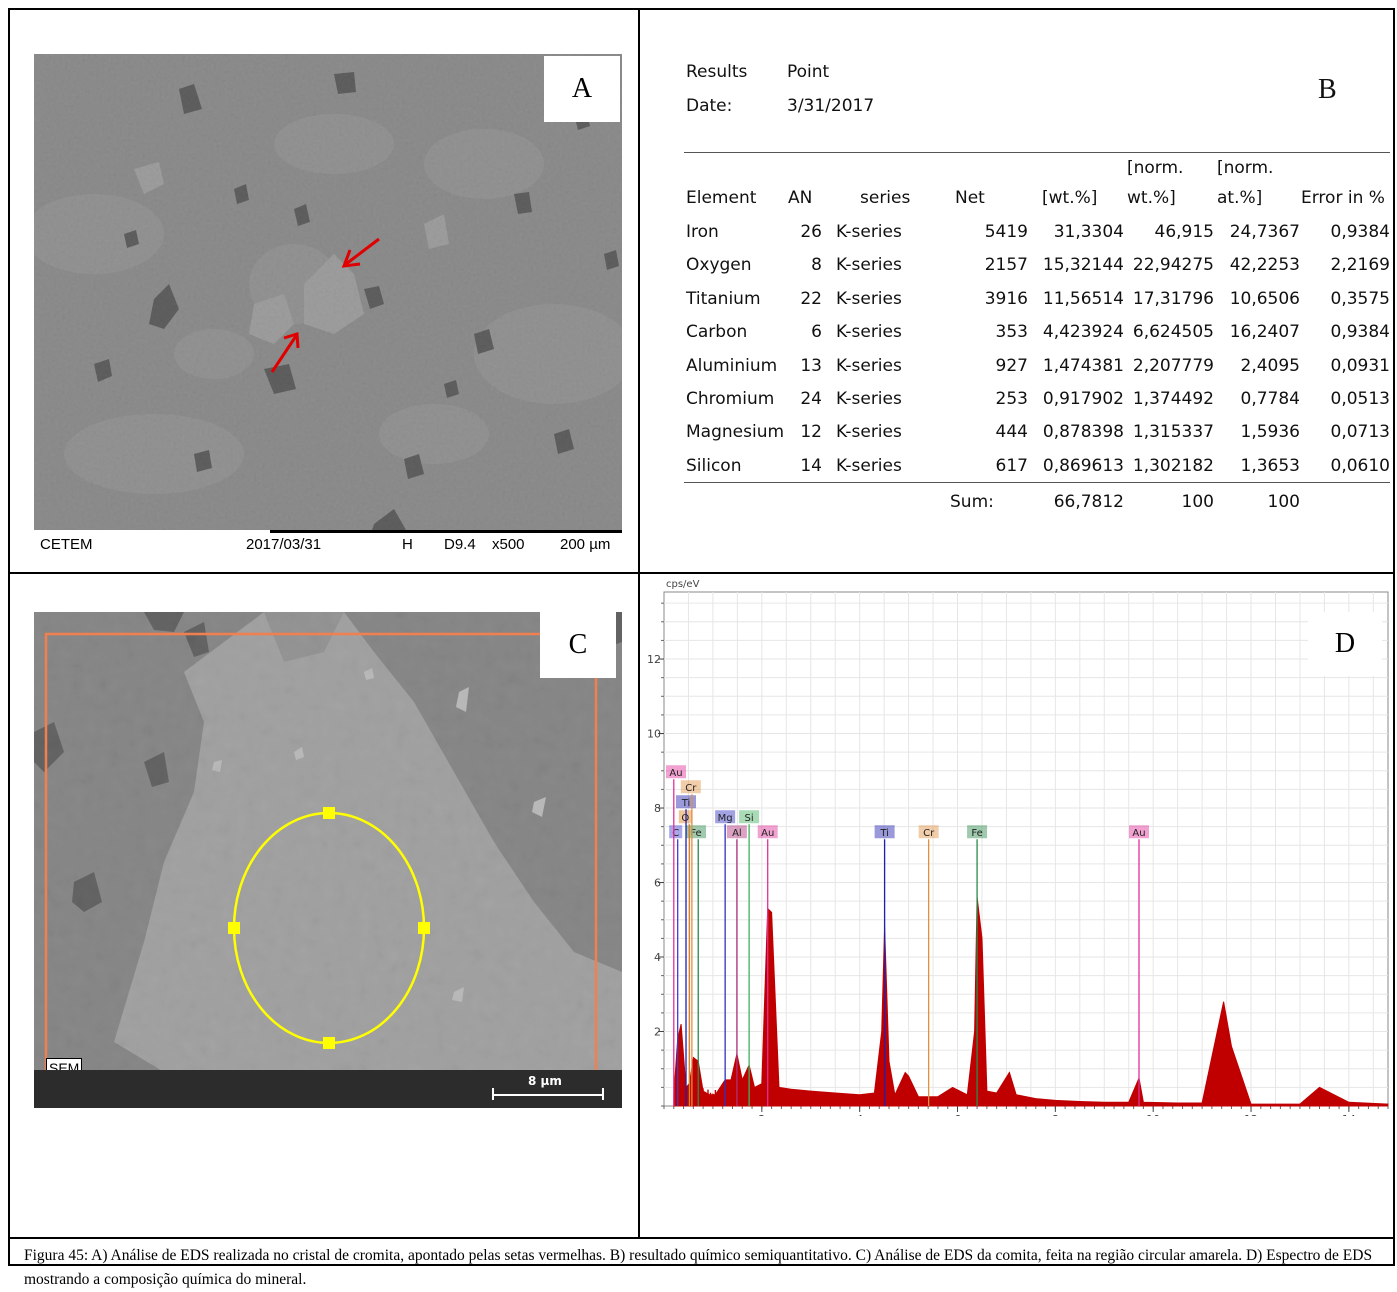  Describe the element at coordinates (654, 659) in the screenshot. I see `y-tick-label: 12` at that location.